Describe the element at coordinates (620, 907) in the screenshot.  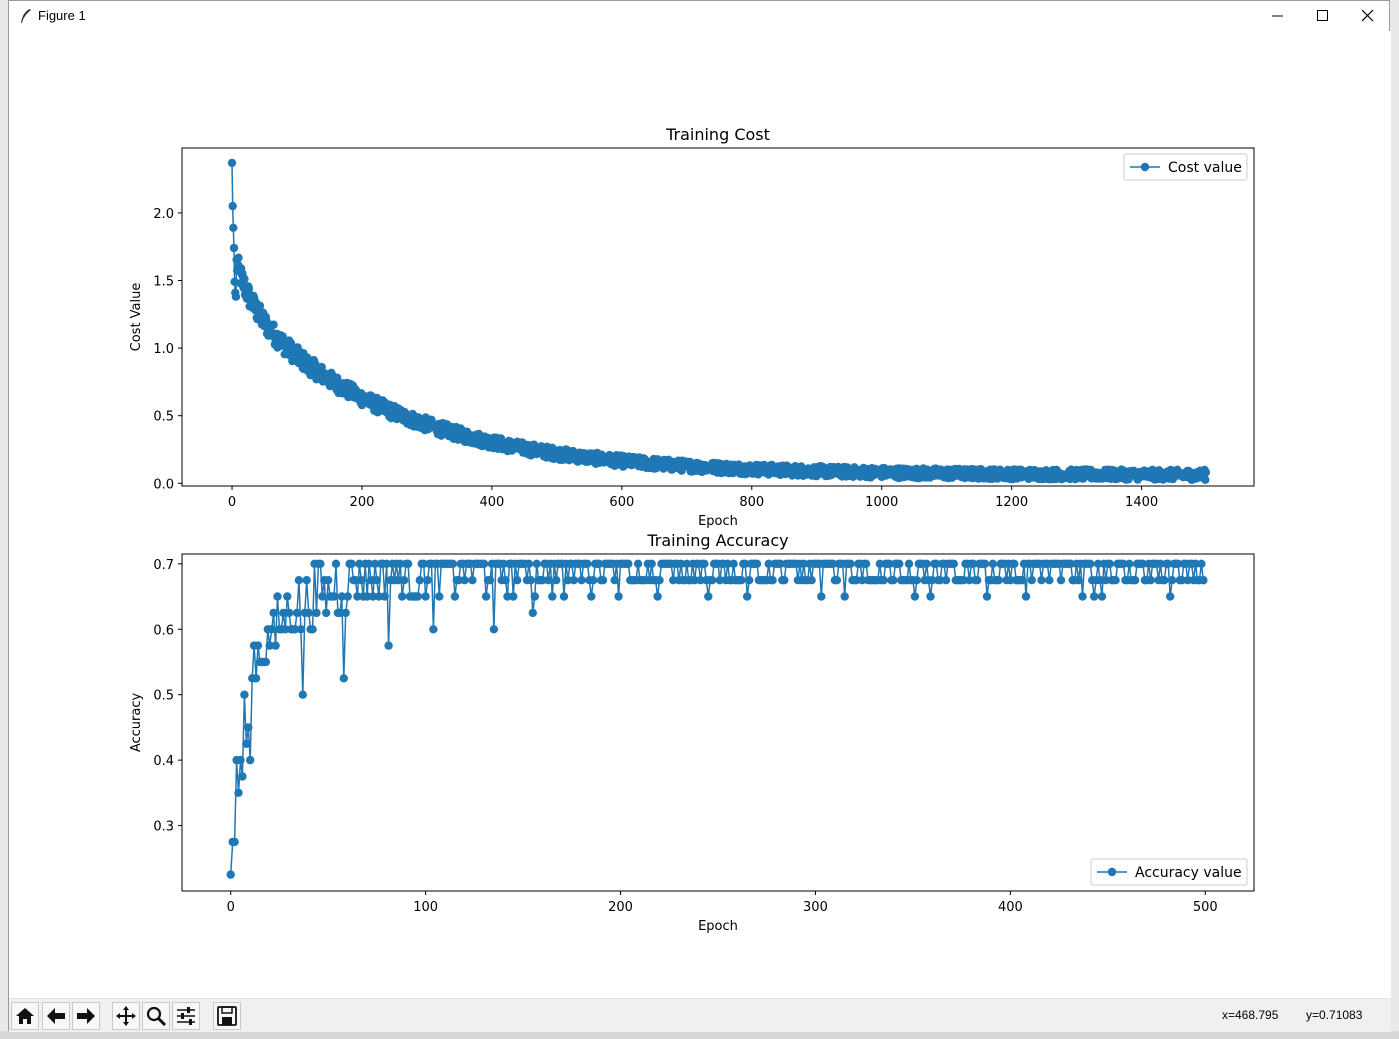
I see `accuracy-x-tick-label: 200` at that location.